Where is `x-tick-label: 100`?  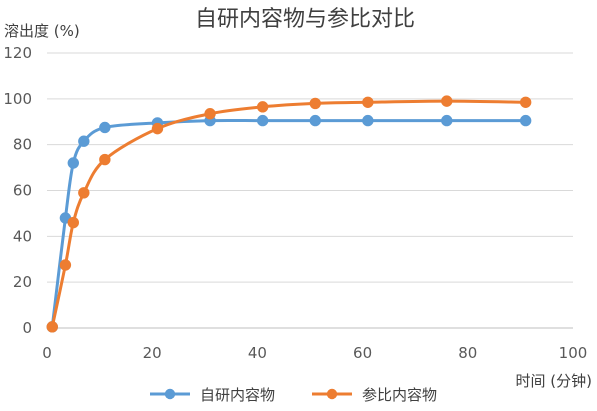
x-tick-label: 100 is located at coordinates (573, 353).